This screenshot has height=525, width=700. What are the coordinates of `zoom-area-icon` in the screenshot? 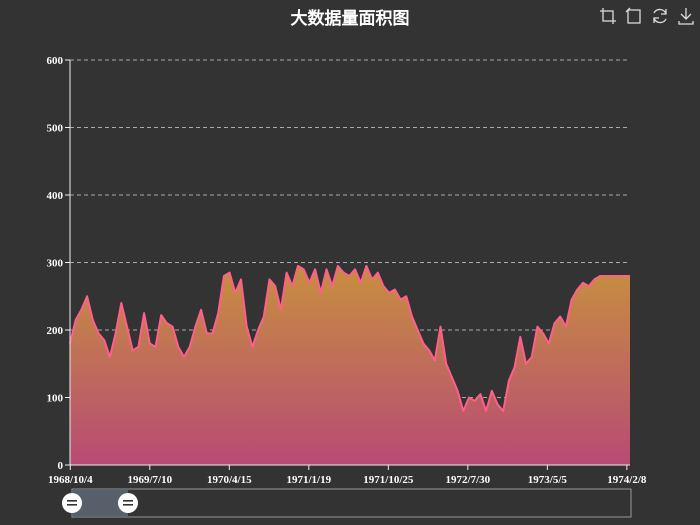 It's located at (608, 16).